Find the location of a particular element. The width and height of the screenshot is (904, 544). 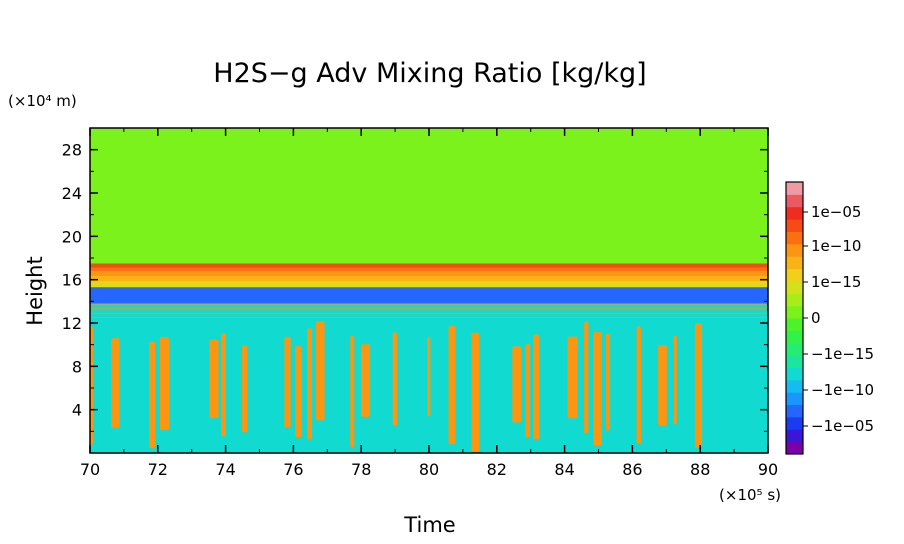

colorbar-tick-label: 1e−15 is located at coordinates (836, 282).